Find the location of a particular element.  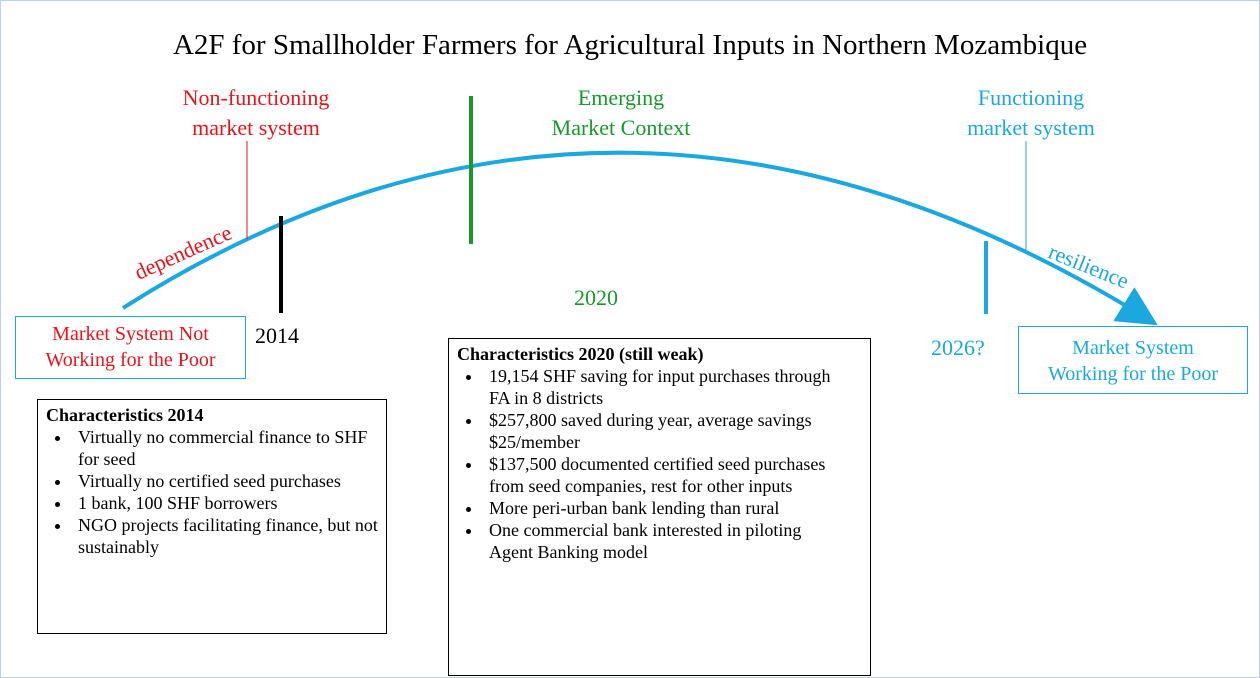

text: Market System is located at coordinates (1133, 348).